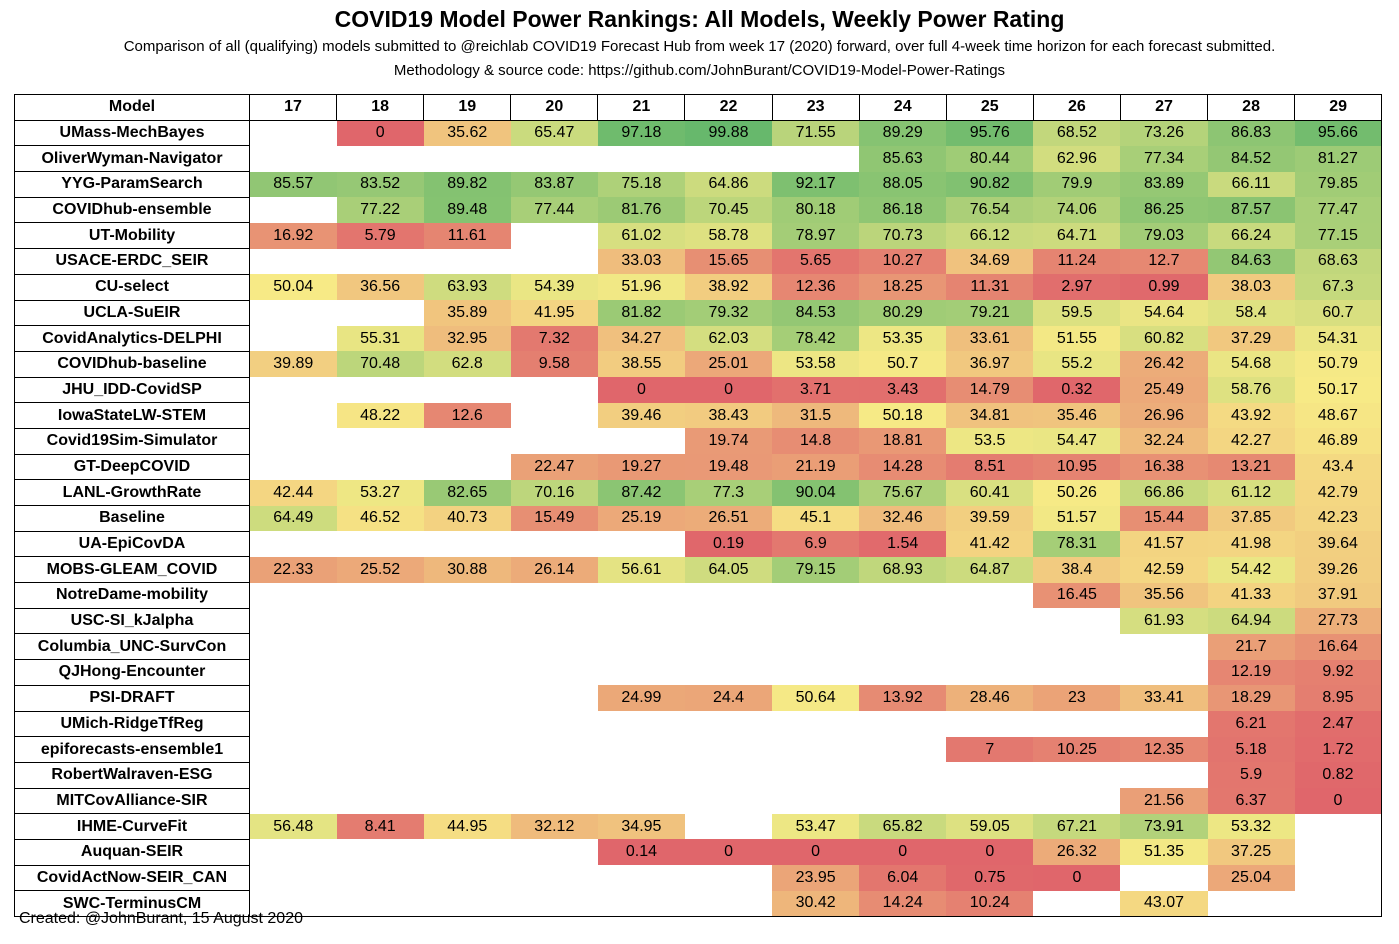  Describe the element at coordinates (641, 133) in the screenshot. I see `rating-cell: 97.18` at that location.